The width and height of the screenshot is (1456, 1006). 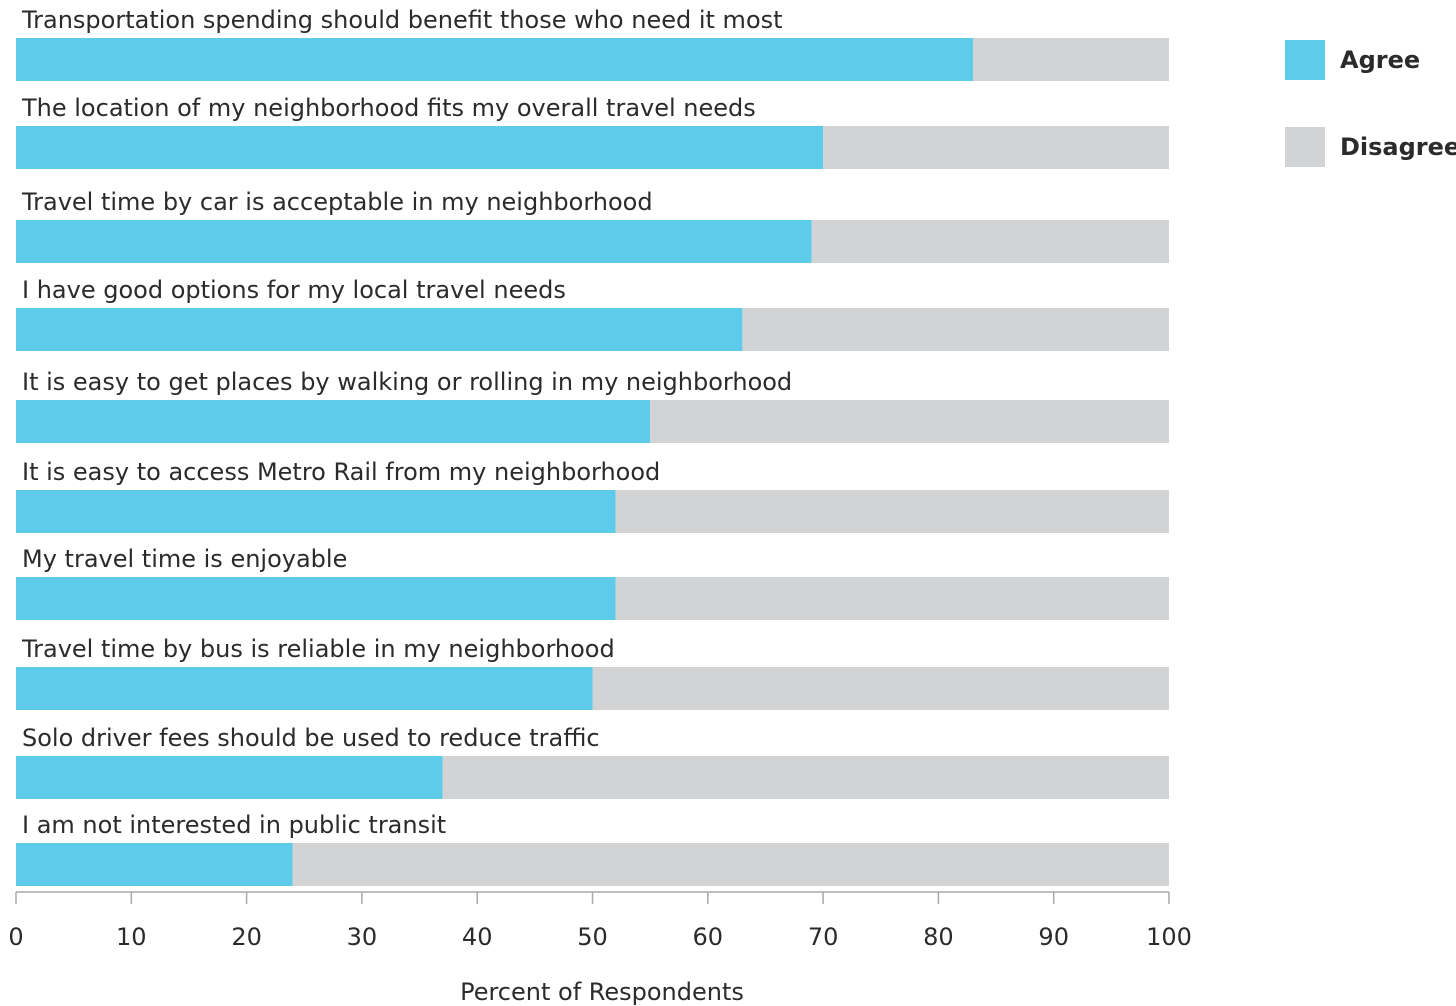 What do you see at coordinates (823, 937) in the screenshot?
I see `x-tick-label: 70` at bounding box center [823, 937].